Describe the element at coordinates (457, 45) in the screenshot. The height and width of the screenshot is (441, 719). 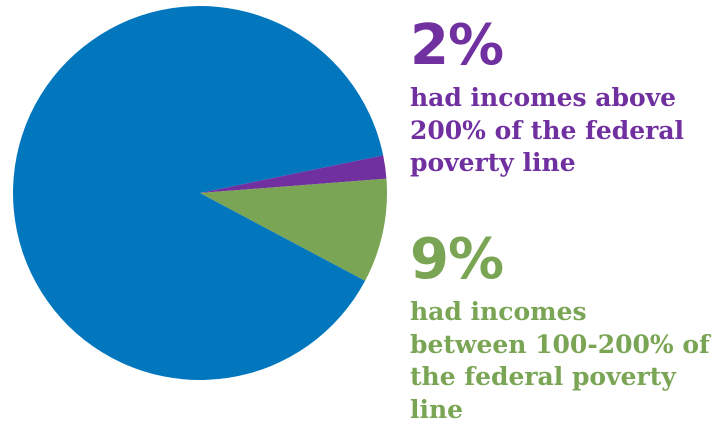
I see `above-200-percent: 2%` at that location.